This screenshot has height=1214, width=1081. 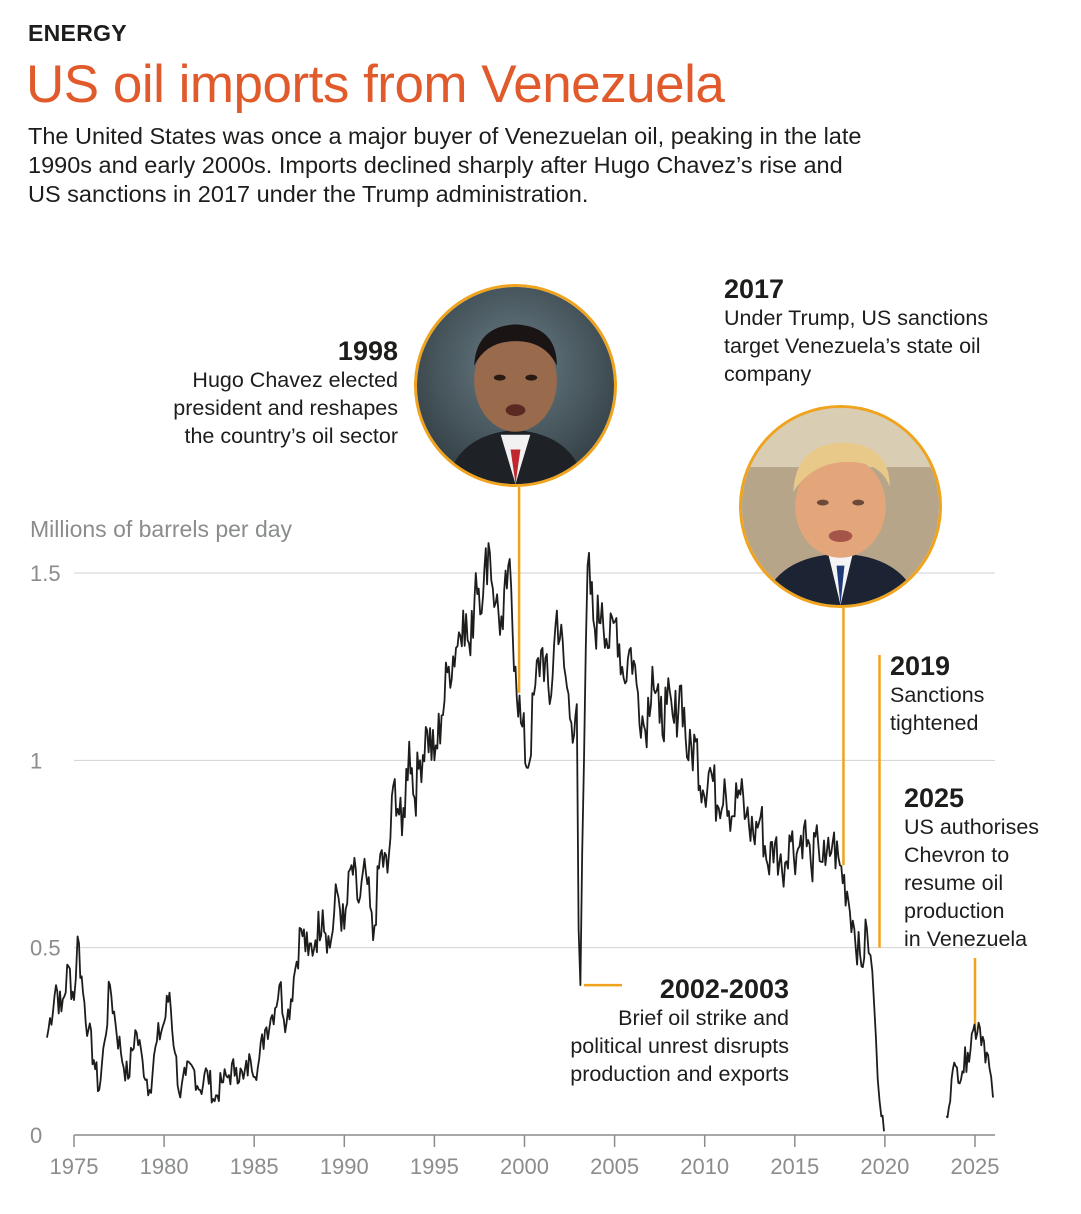 I want to click on annotation-year: 2002-2003, so click(x=724, y=989).